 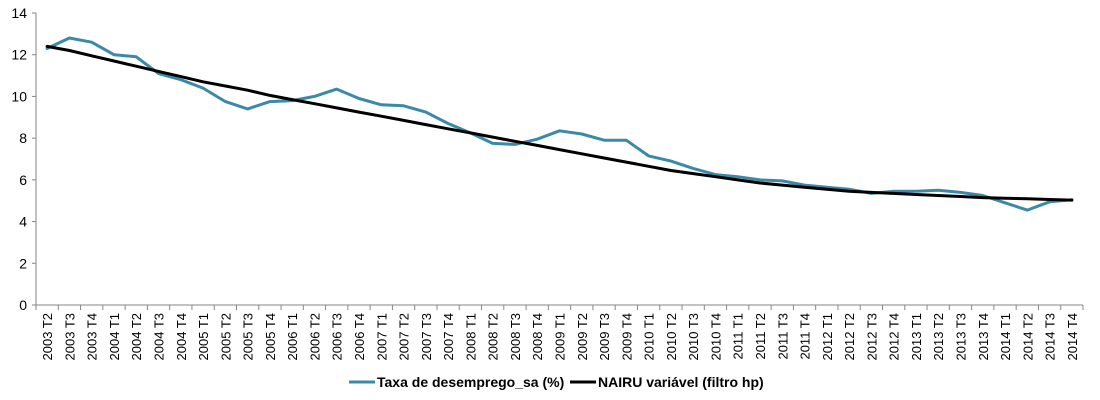 I want to click on x-tick-label: 2004 T3, so click(x=159, y=336).